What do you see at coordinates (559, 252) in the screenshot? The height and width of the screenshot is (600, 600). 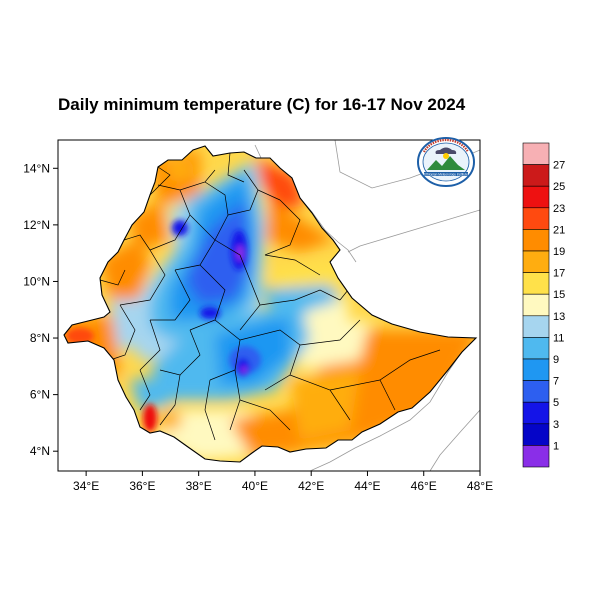 I see `colorbar-label: 19` at bounding box center [559, 252].